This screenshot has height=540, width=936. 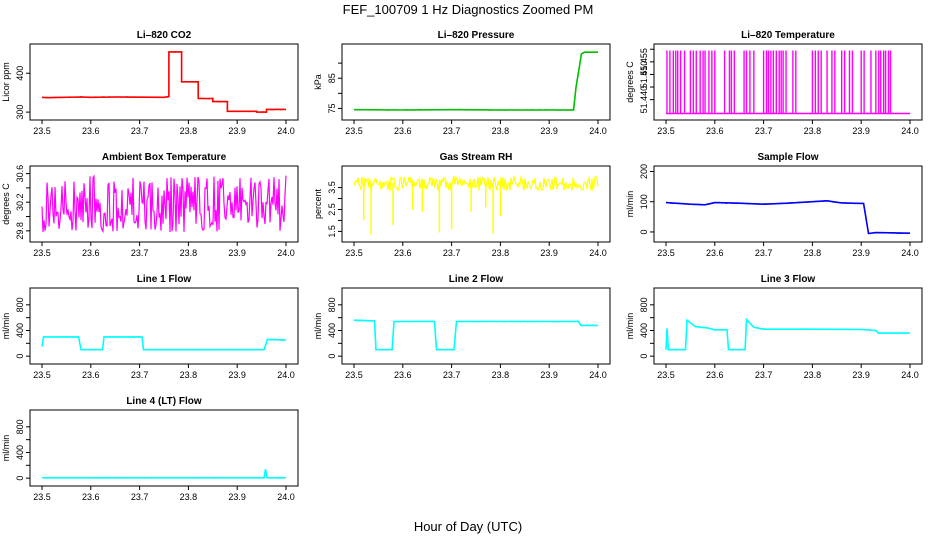 What do you see at coordinates (332, 187) in the screenshot?
I see `y-tick-label: 3.5` at bounding box center [332, 187].